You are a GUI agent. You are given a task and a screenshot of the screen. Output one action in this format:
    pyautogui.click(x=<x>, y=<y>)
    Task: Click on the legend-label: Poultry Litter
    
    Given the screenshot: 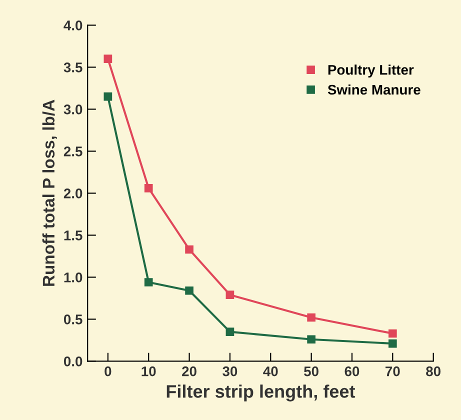 What is the action you would take?
    pyautogui.click(x=371, y=71)
    